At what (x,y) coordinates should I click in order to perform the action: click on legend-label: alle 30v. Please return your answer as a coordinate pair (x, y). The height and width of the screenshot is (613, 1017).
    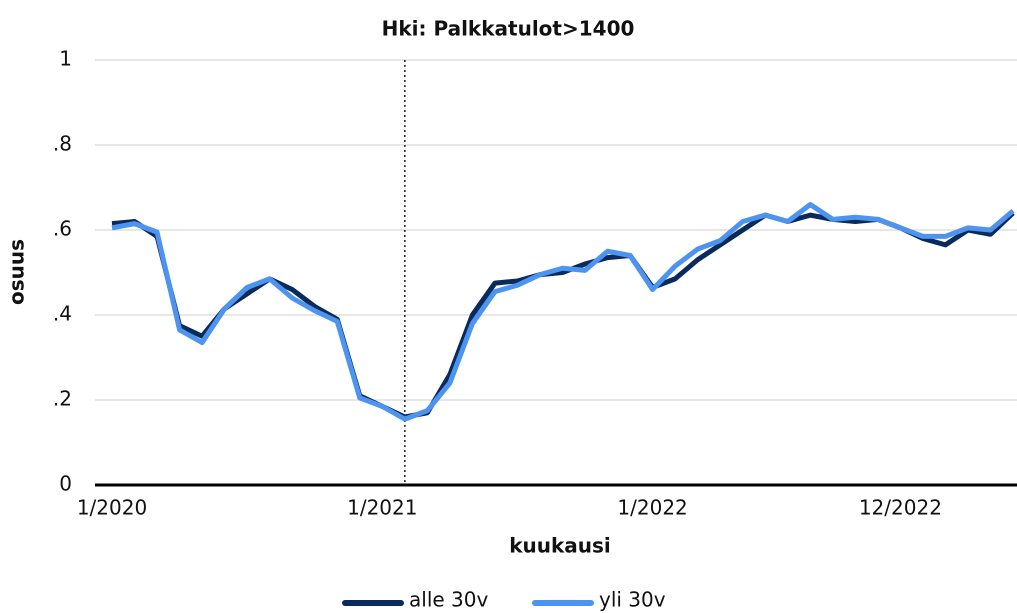
    Looking at the image, I should click on (448, 600).